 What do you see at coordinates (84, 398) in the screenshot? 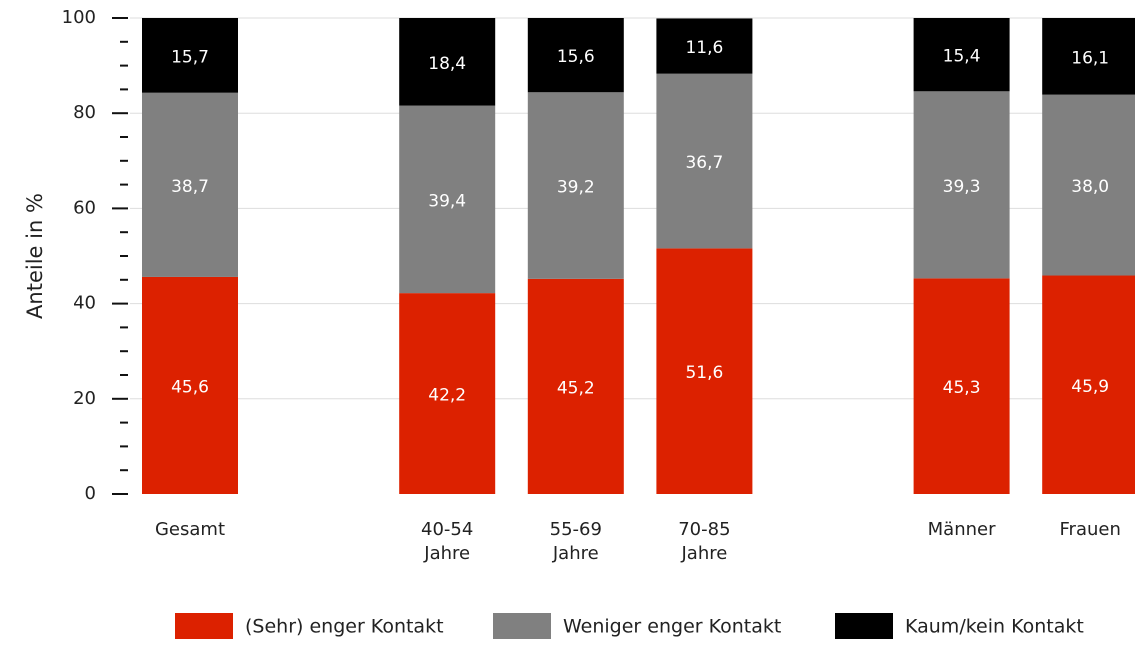
I see `y-tick-label: 20` at bounding box center [84, 398].